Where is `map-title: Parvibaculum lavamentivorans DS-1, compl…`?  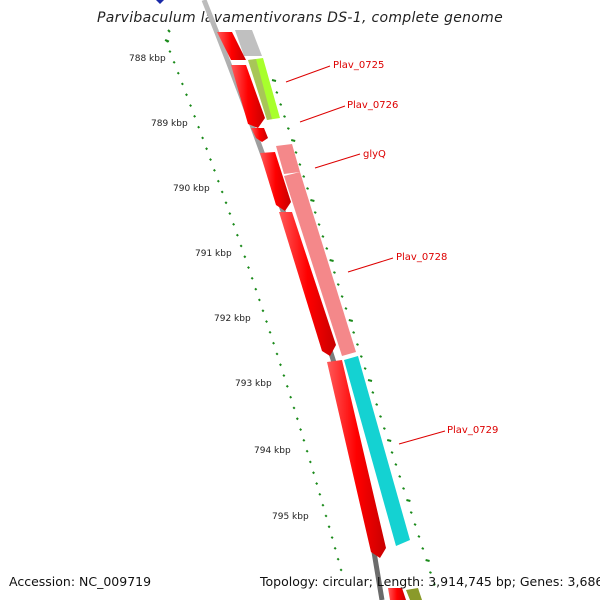 map-title: Parvibaculum lavamentivorans DS-1, compl… is located at coordinates (300, 18).